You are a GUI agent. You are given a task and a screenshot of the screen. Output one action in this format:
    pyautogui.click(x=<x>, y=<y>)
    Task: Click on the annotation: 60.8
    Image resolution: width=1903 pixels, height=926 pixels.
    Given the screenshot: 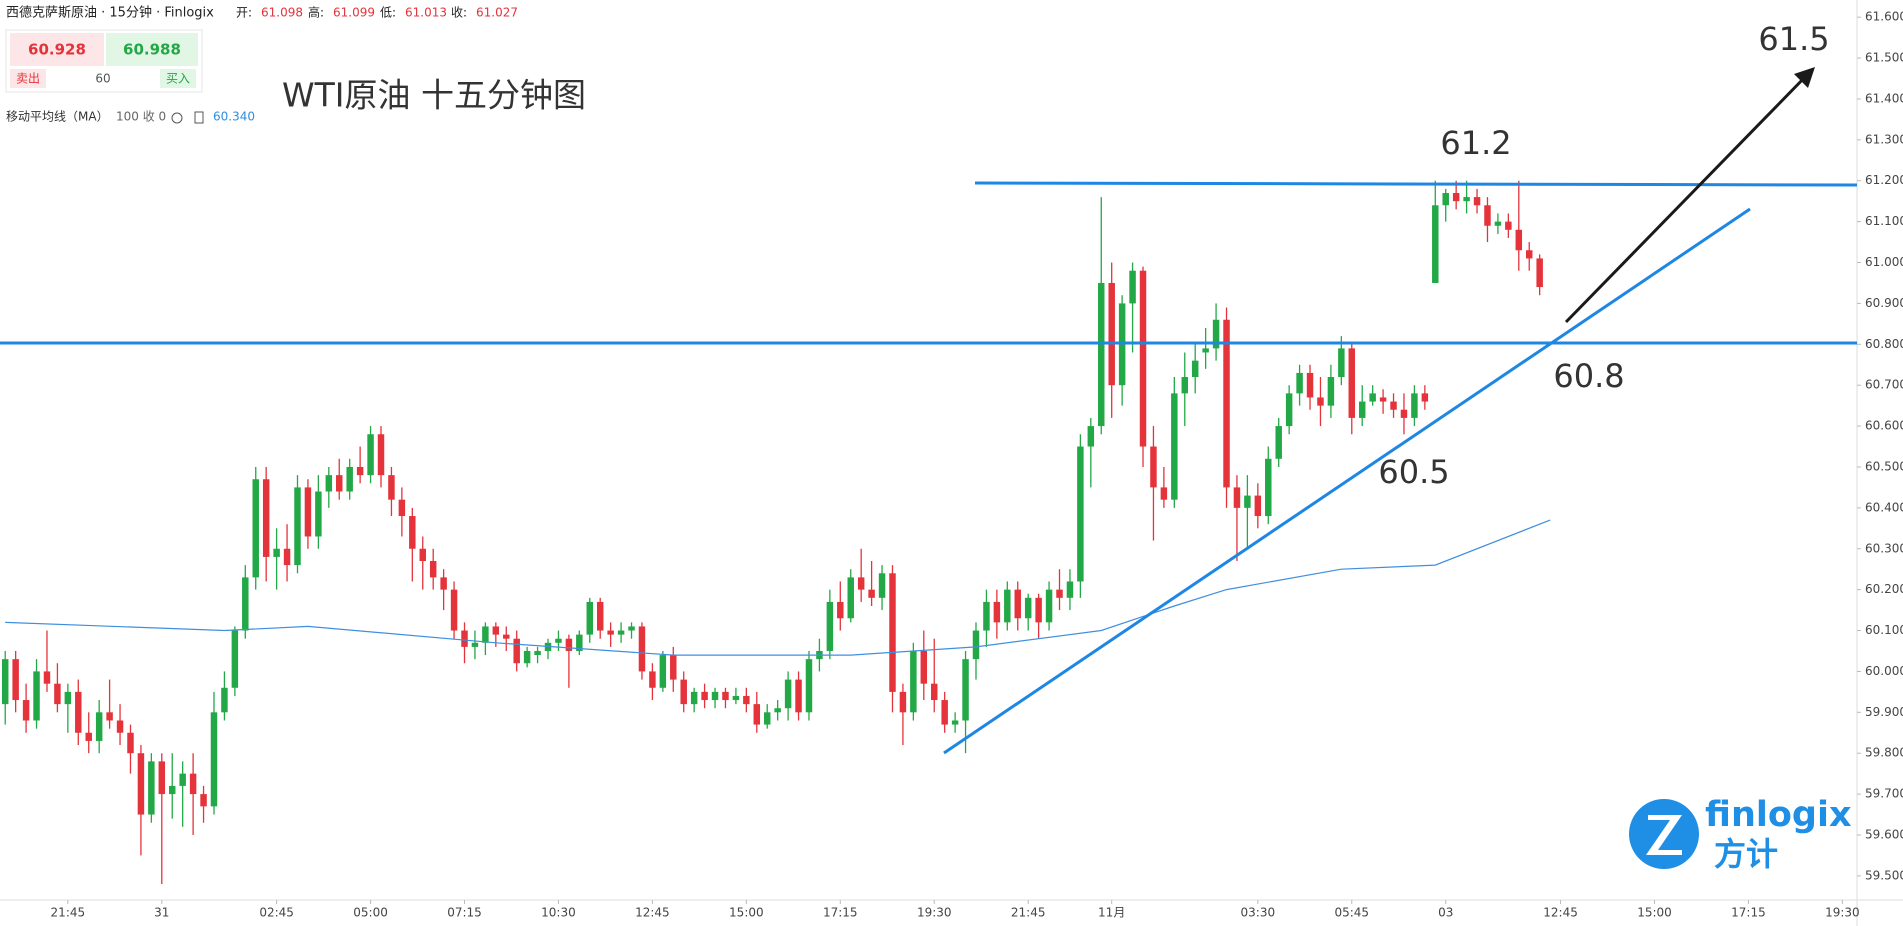 What is the action you would take?
    pyautogui.click(x=1588, y=376)
    